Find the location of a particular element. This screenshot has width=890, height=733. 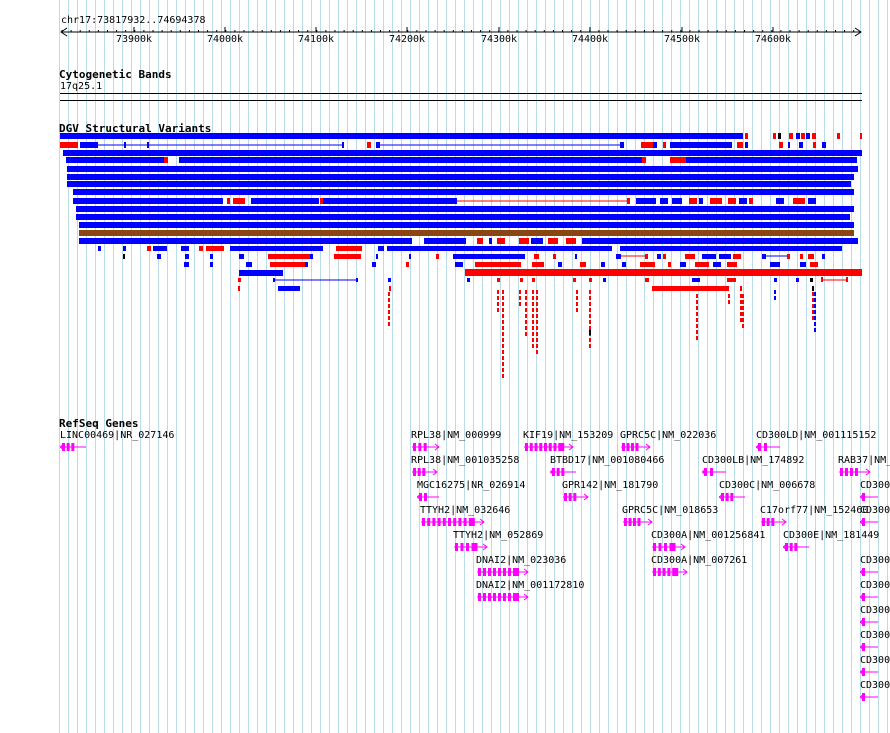

gene-label: C17orf77|NM_152460 is located at coordinates (814, 510).